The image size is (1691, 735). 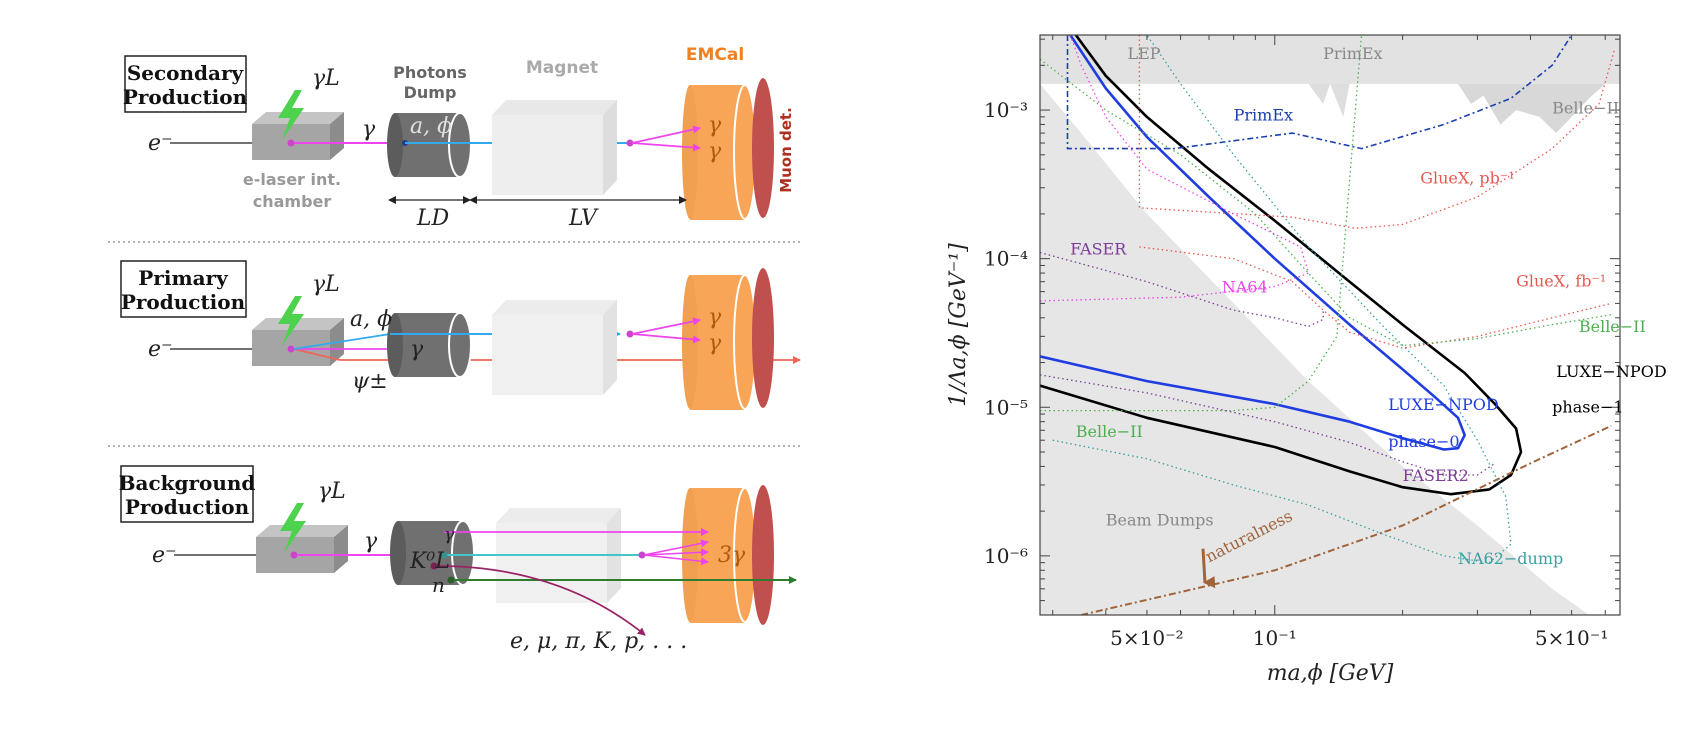 I want to click on y-tick-label: 10⁻³, so click(x=1006, y=110).